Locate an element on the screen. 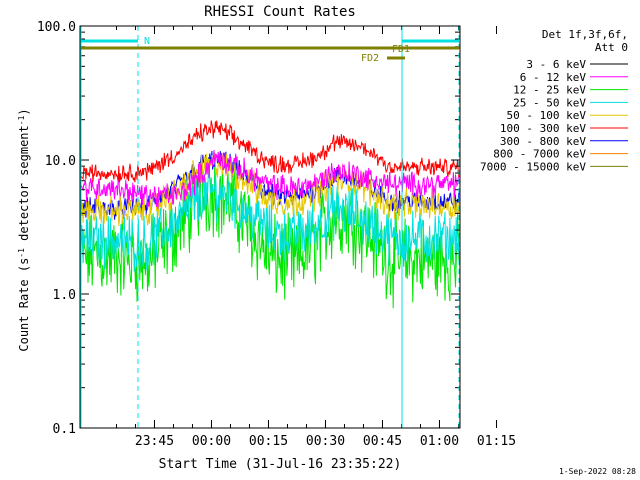 The image size is (640, 480). x-tick-label-4: 00:45 is located at coordinates (382, 441).